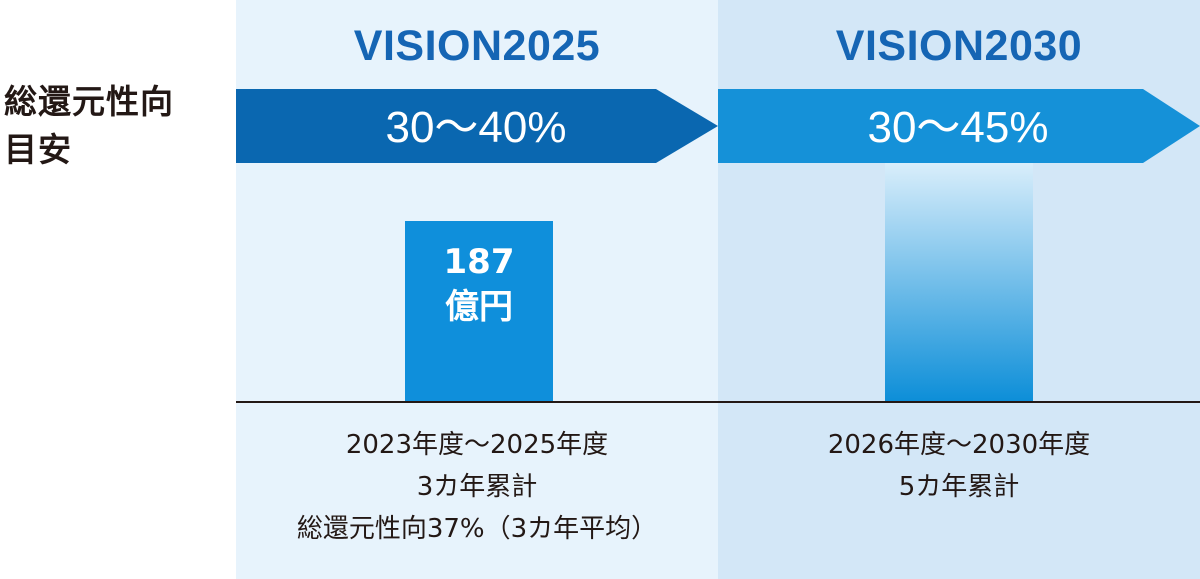  I want to click on vision2030-target-arrow, so click(959, 126).